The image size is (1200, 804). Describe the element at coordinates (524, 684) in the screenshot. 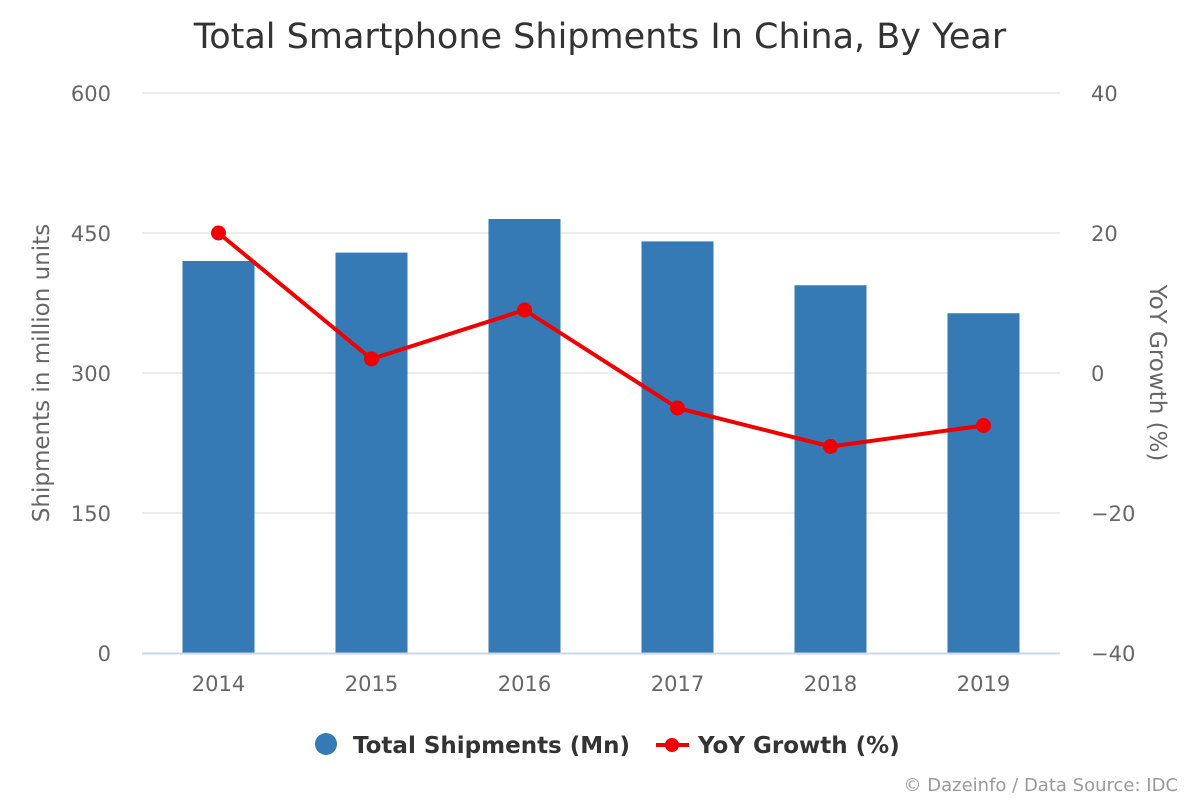

I see `x-tick-label: 2016` at that location.